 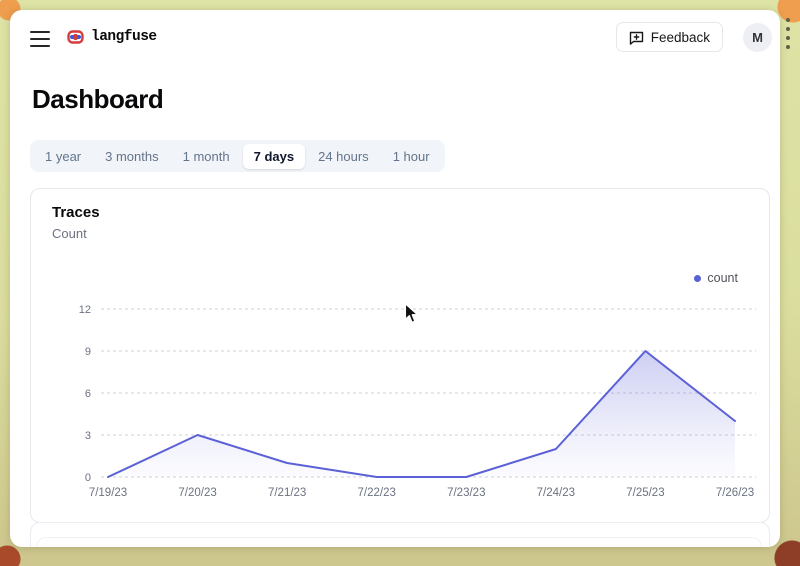 What do you see at coordinates (274, 156) in the screenshot?
I see `tab-7-days: 7 days` at bounding box center [274, 156].